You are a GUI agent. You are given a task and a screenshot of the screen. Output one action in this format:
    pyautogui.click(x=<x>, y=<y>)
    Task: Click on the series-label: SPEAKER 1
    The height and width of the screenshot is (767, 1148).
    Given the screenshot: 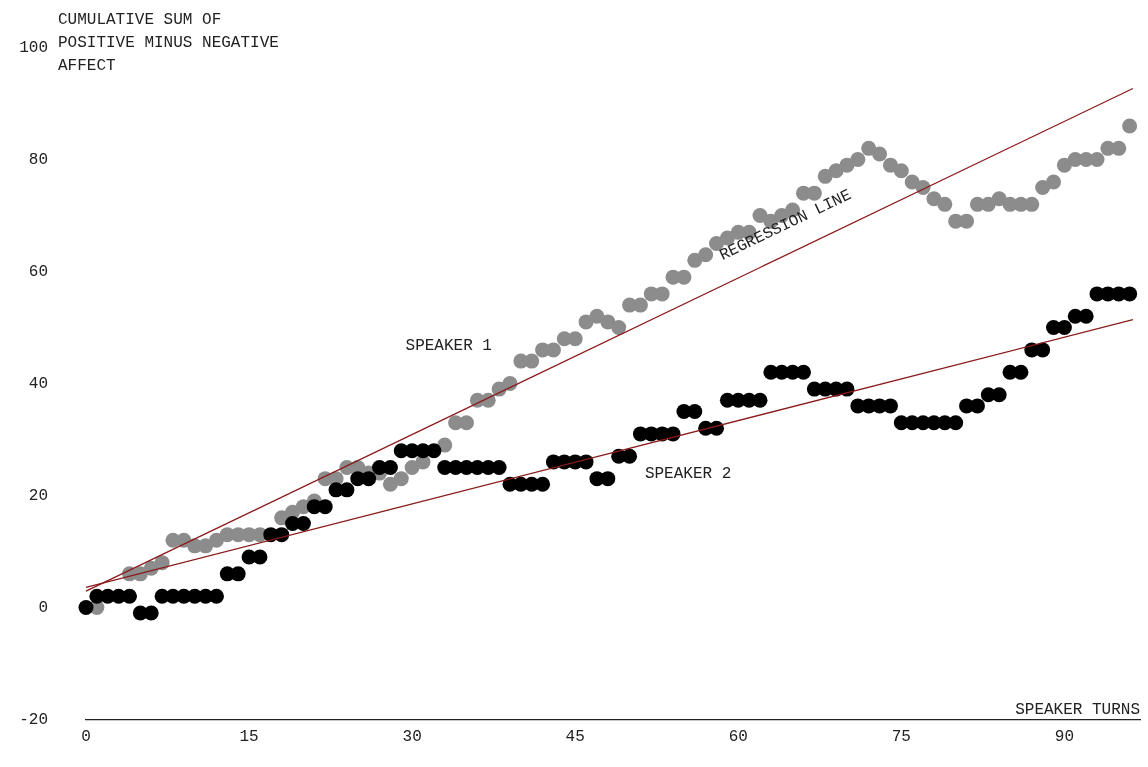 What is the action you would take?
    pyautogui.click(x=448, y=345)
    